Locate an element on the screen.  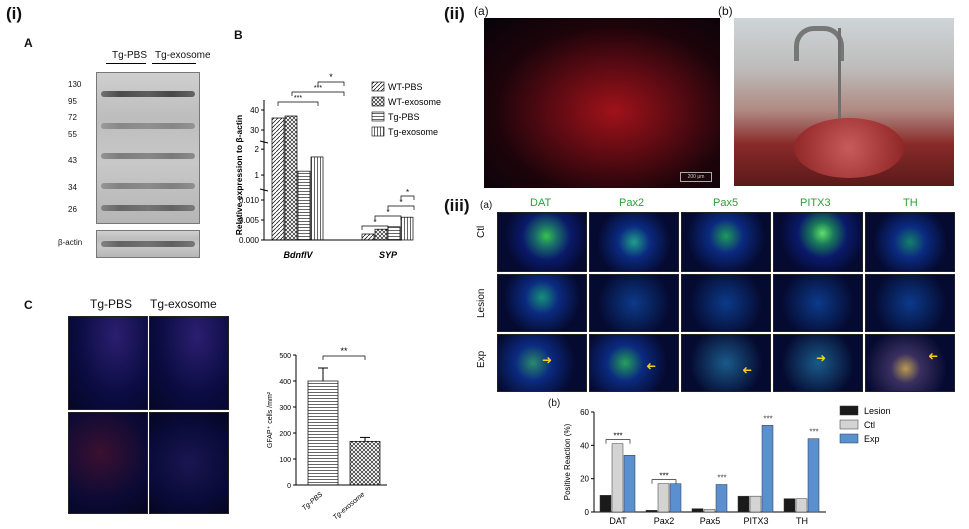
mw-marker: 72 is located at coordinates (72, 117).